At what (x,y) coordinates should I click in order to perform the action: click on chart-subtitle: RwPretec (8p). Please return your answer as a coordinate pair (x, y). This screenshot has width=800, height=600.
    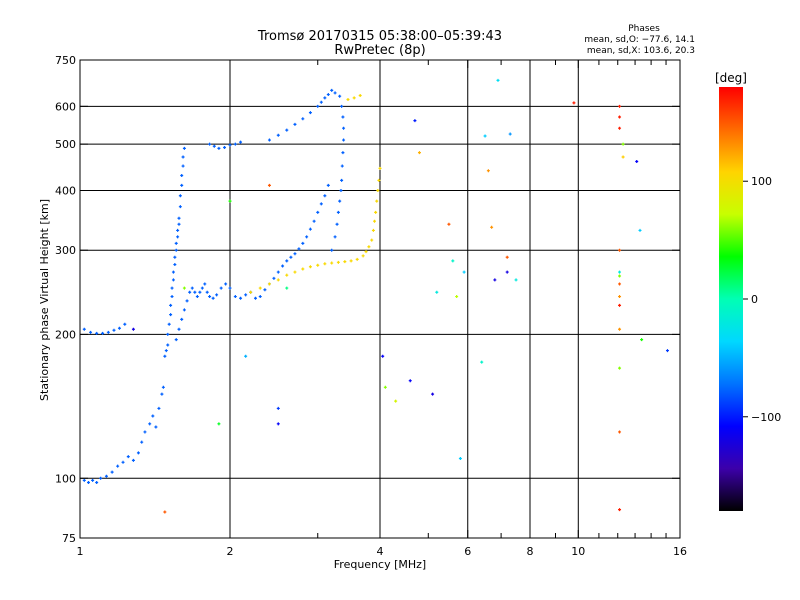
    Looking at the image, I should click on (379, 50).